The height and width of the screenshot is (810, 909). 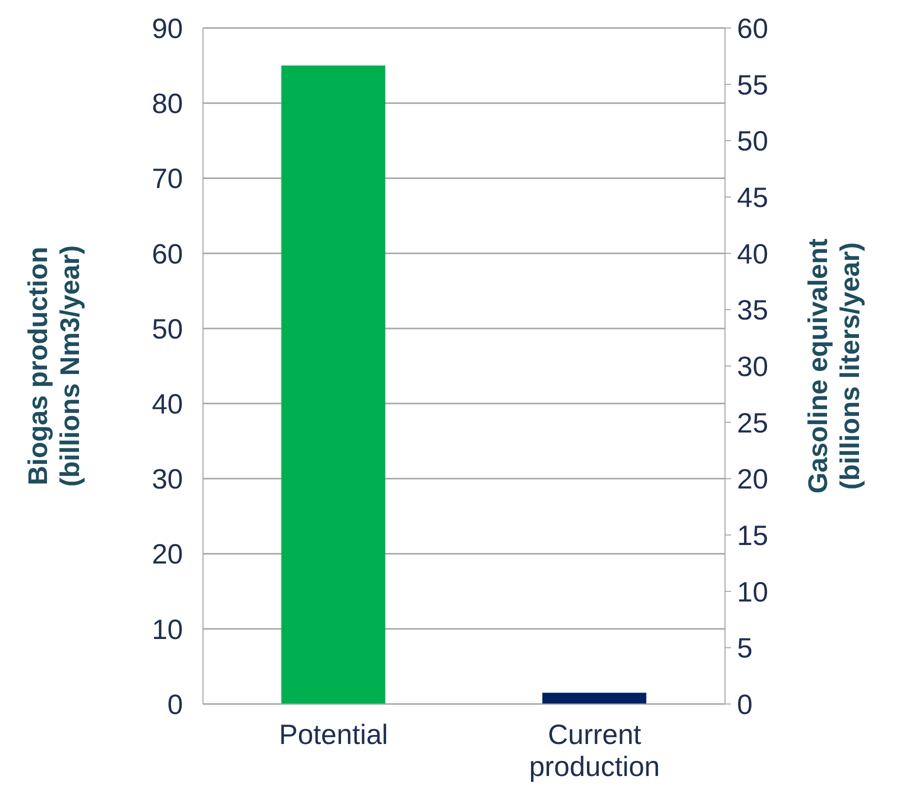 What do you see at coordinates (333, 734) in the screenshot?
I see `x-tick-label: Potential` at bounding box center [333, 734].